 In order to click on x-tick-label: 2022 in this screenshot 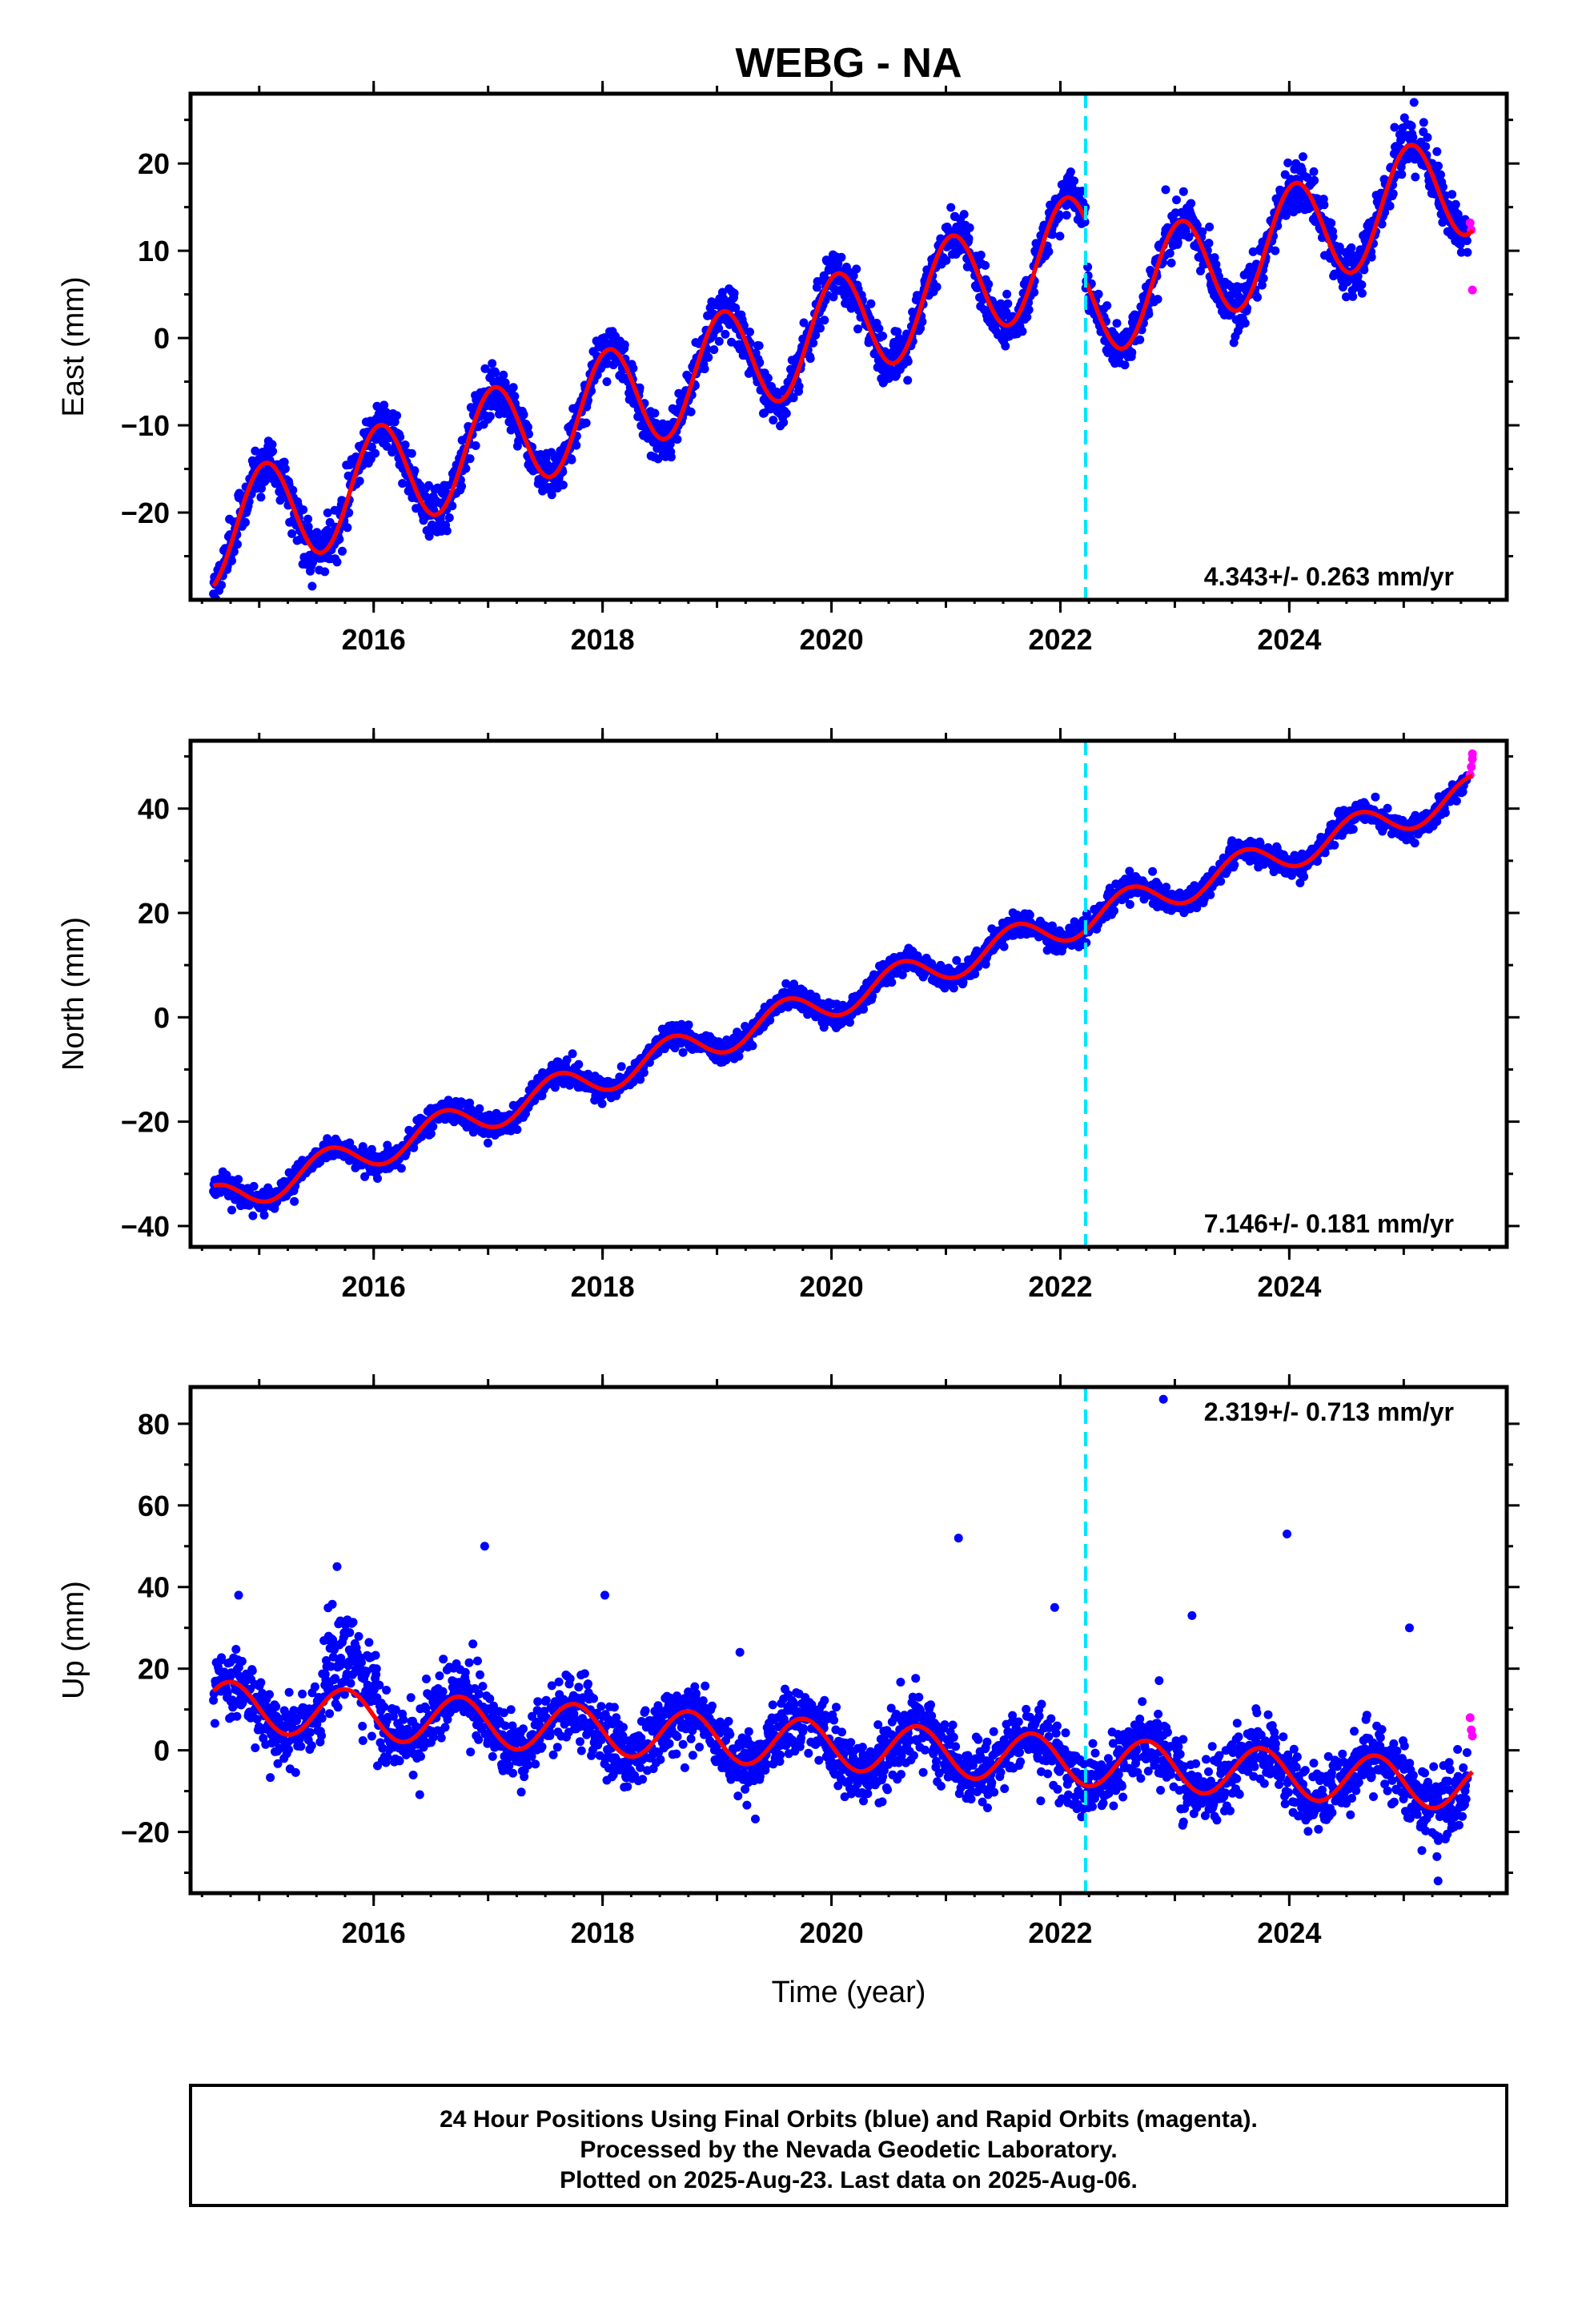, I will do `click(1060, 639)`.